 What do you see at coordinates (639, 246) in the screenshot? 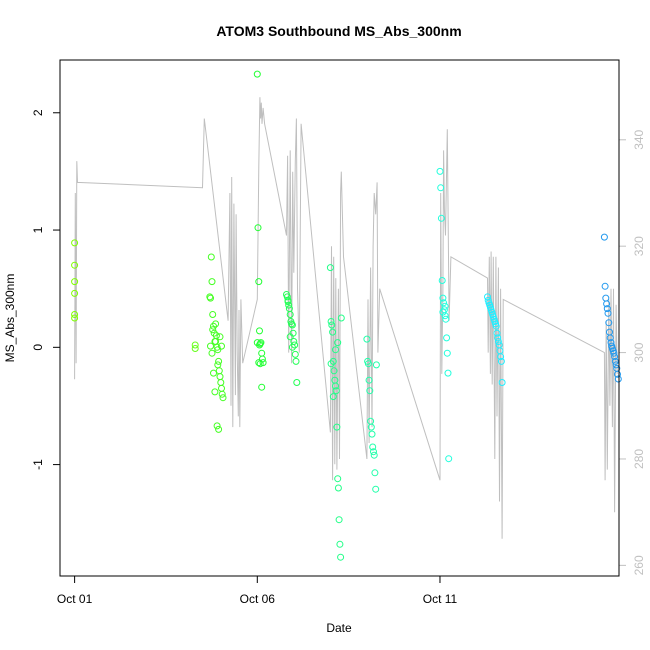
I see `y2-tick-label: 320` at bounding box center [639, 246].